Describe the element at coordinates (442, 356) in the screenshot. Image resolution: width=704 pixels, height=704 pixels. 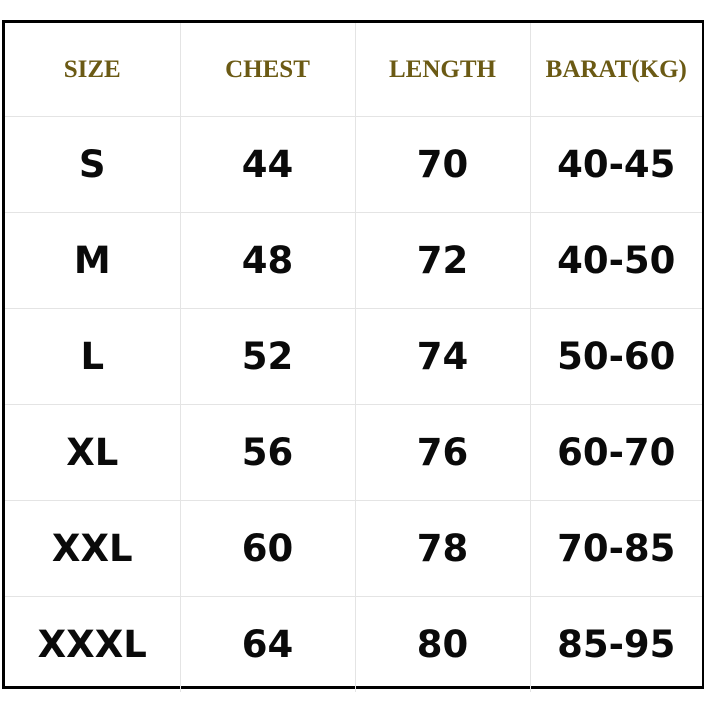
I see `length-cell: 74` at that location.